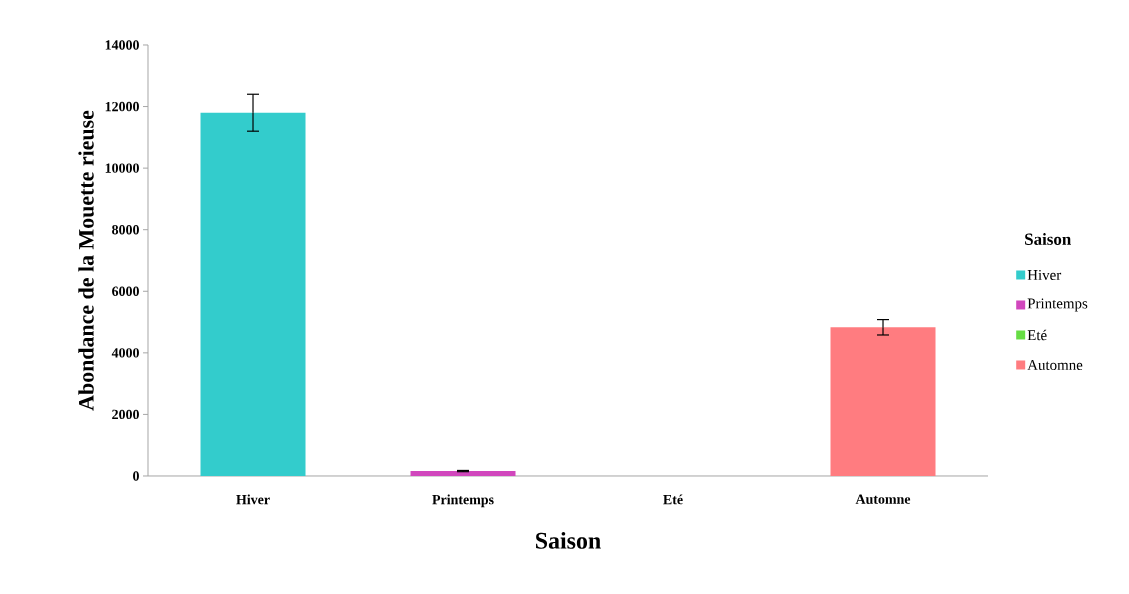  Describe the element at coordinates (125, 229) in the screenshot. I see `y-tick-label: 8000` at that location.